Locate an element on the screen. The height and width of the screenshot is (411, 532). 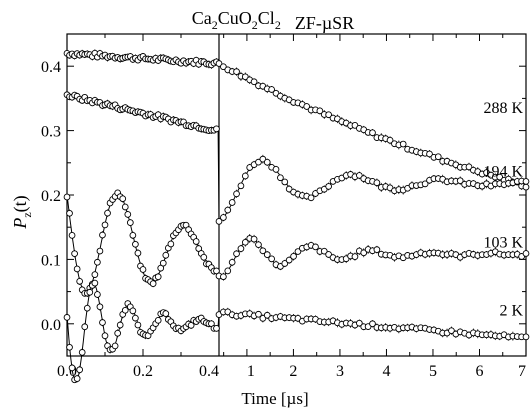
series-label: 2 K is located at coordinates (511, 311).